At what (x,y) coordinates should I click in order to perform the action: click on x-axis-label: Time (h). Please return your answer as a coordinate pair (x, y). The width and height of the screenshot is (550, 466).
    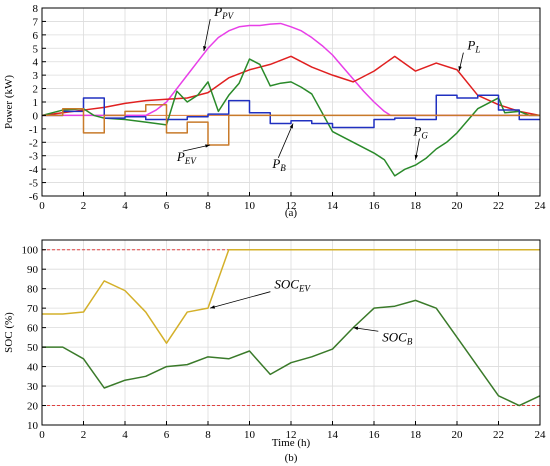
    Looking at the image, I should click on (291, 443).